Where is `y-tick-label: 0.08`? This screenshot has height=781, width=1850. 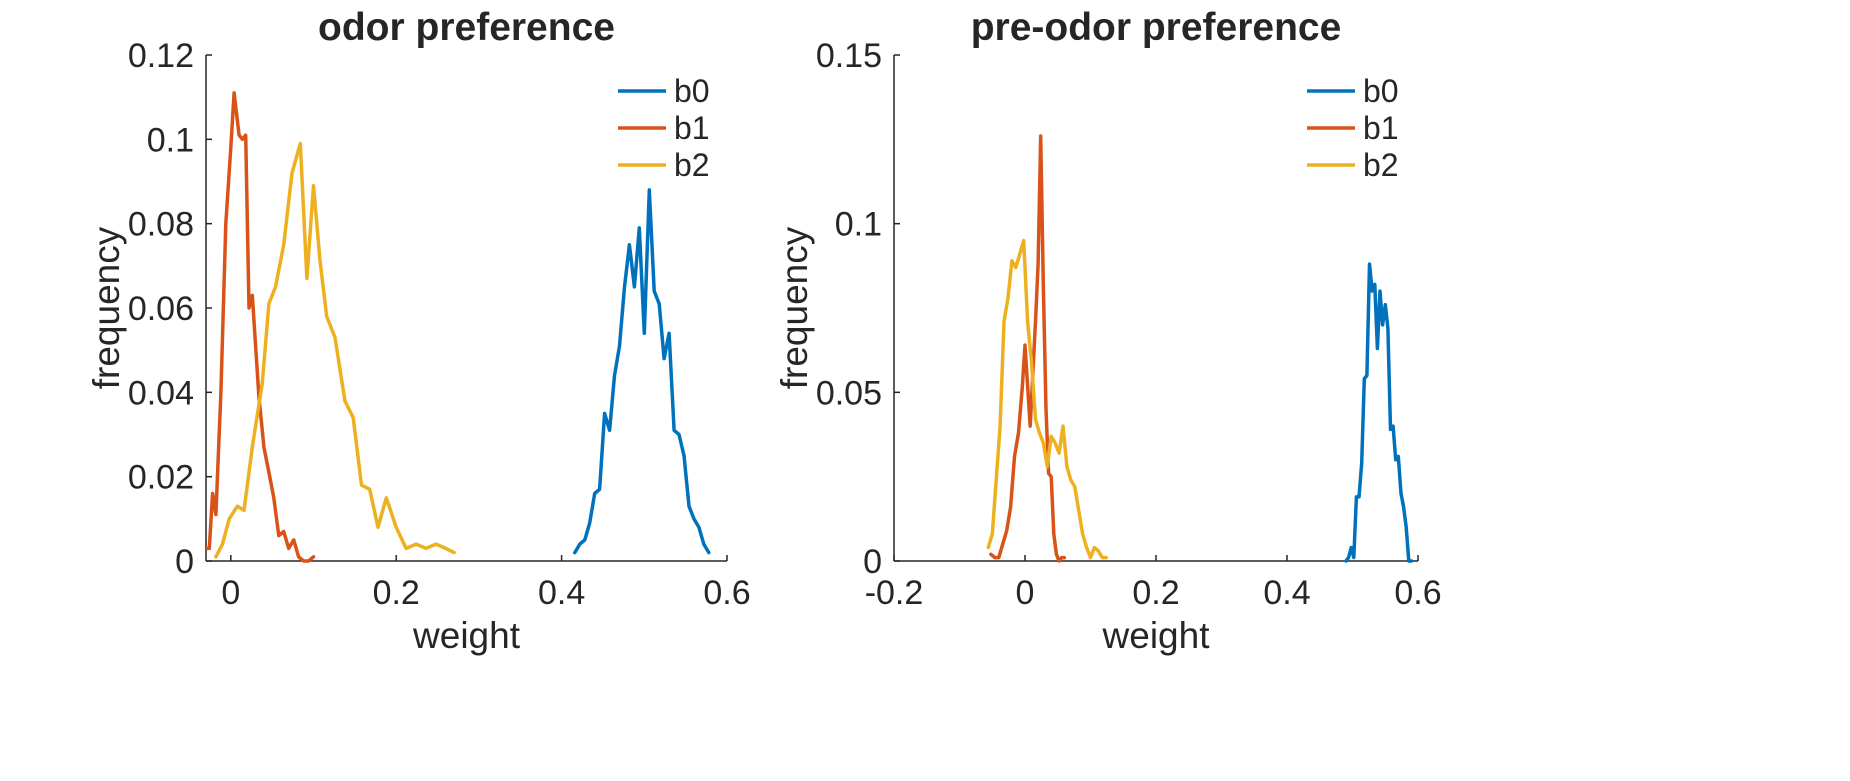
y-tick-label: 0.08 is located at coordinates (161, 225).